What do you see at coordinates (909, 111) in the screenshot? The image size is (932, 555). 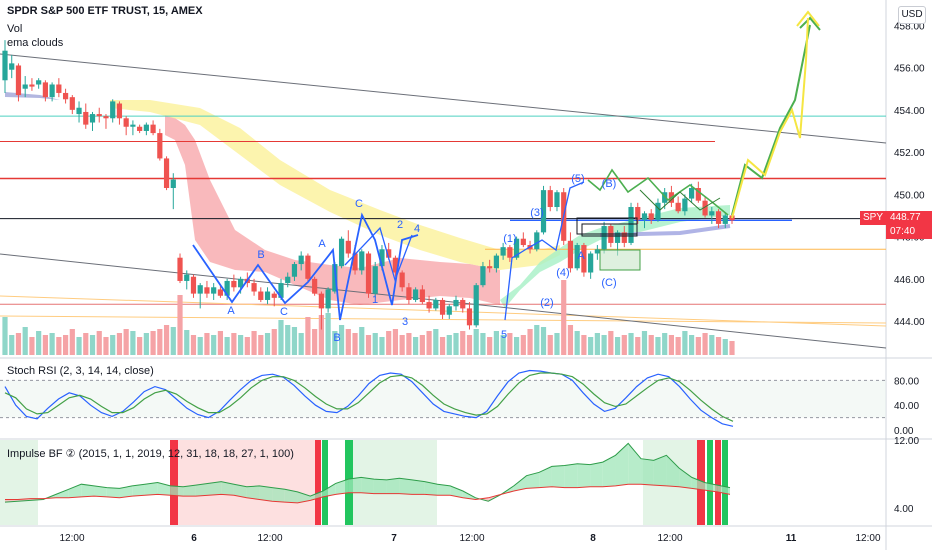 I see `price-tick-label: 454.00` at bounding box center [909, 111].